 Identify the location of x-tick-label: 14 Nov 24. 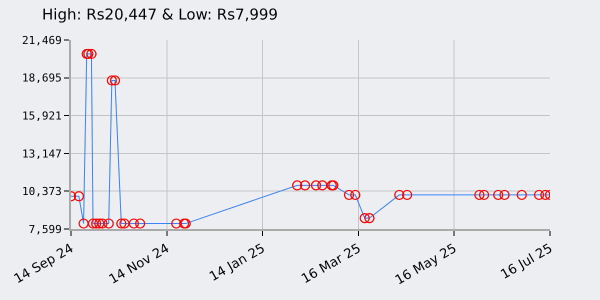
(139, 264).